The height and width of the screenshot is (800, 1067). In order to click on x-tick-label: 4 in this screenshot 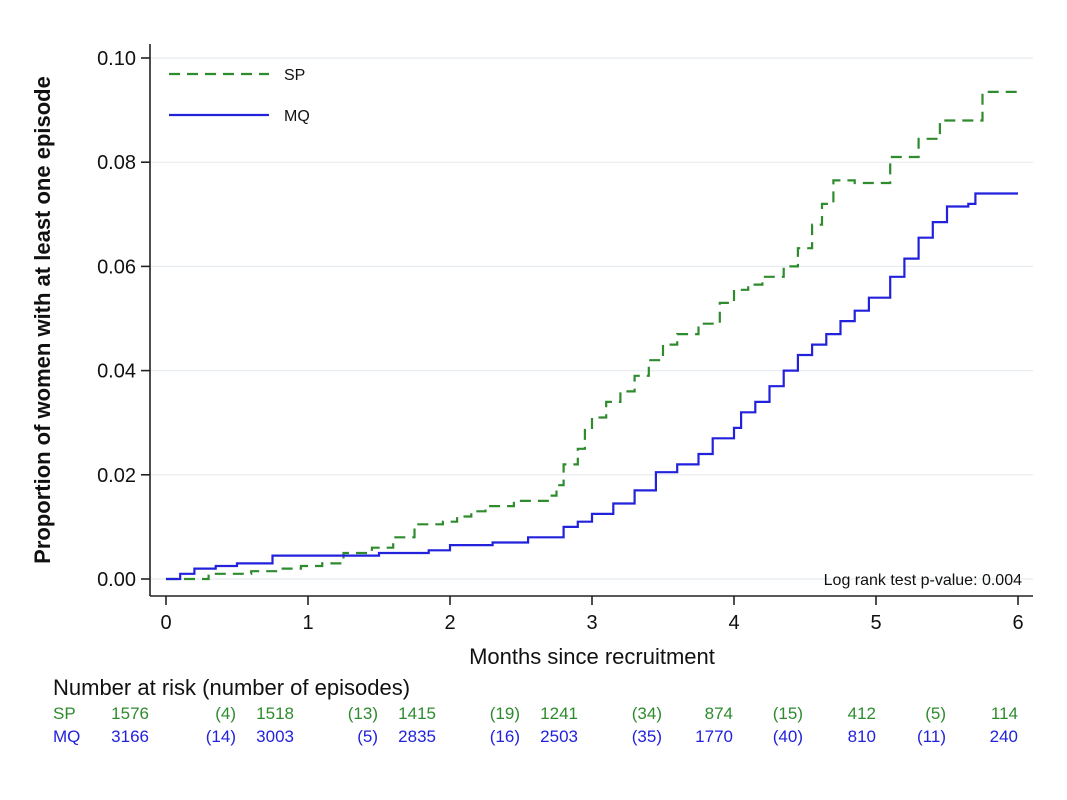, I will do `click(733, 623)`.